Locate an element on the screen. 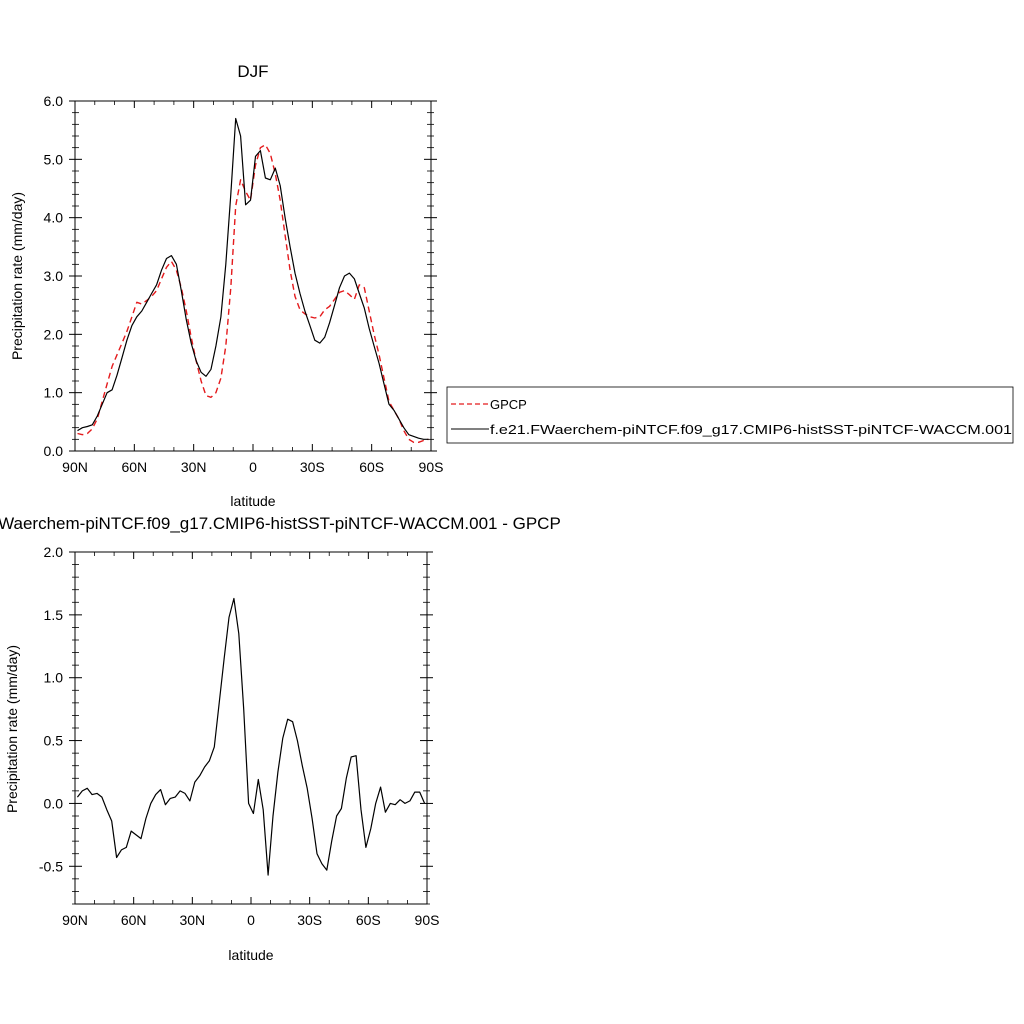 The height and width of the screenshot is (1024, 1024). legend-label-gpcp: GPCP is located at coordinates (508, 404).